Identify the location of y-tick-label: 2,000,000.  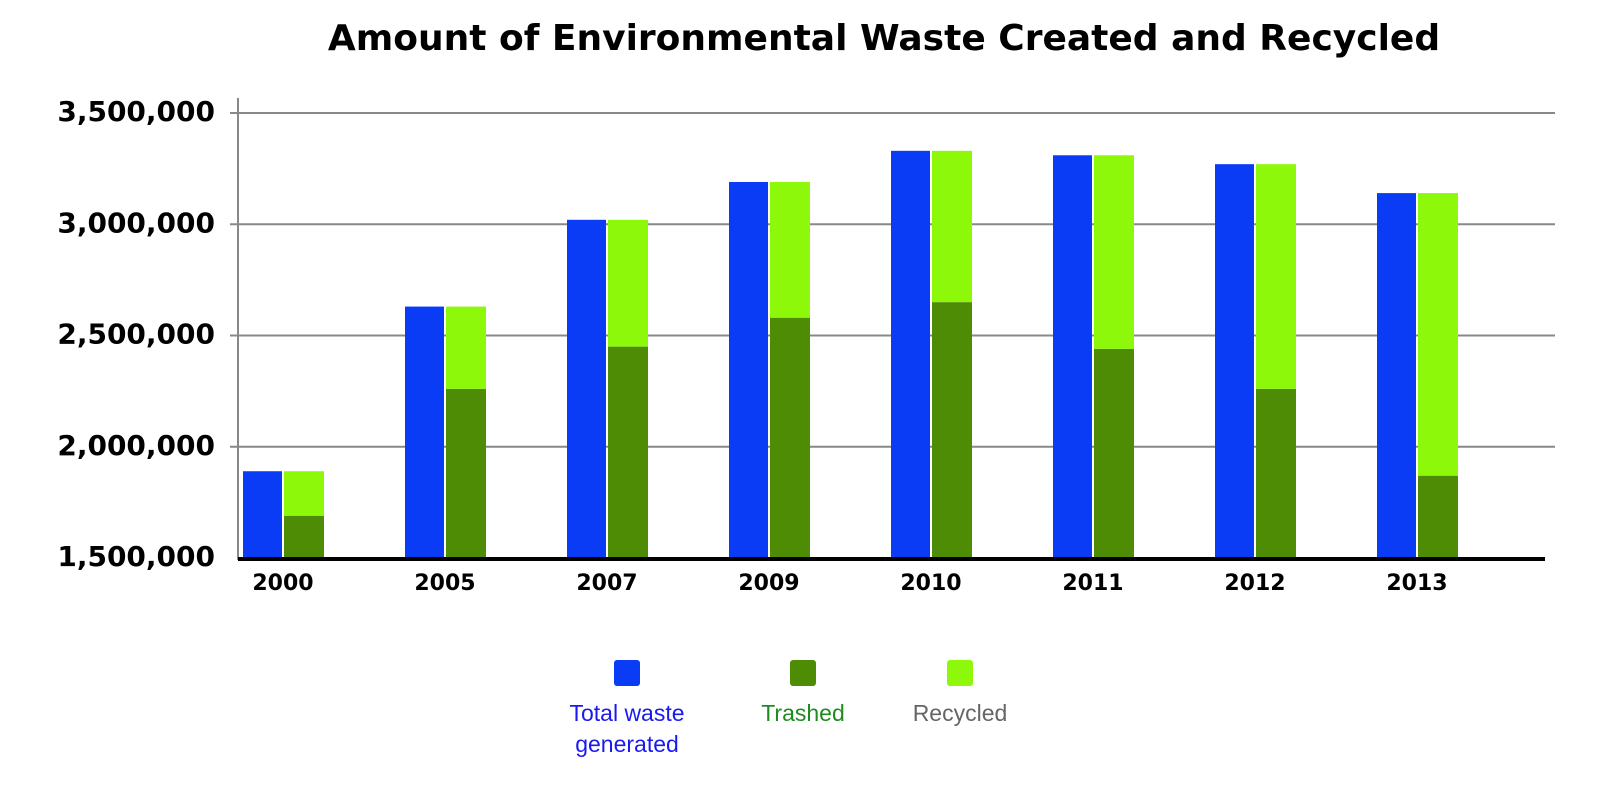
(136, 445).